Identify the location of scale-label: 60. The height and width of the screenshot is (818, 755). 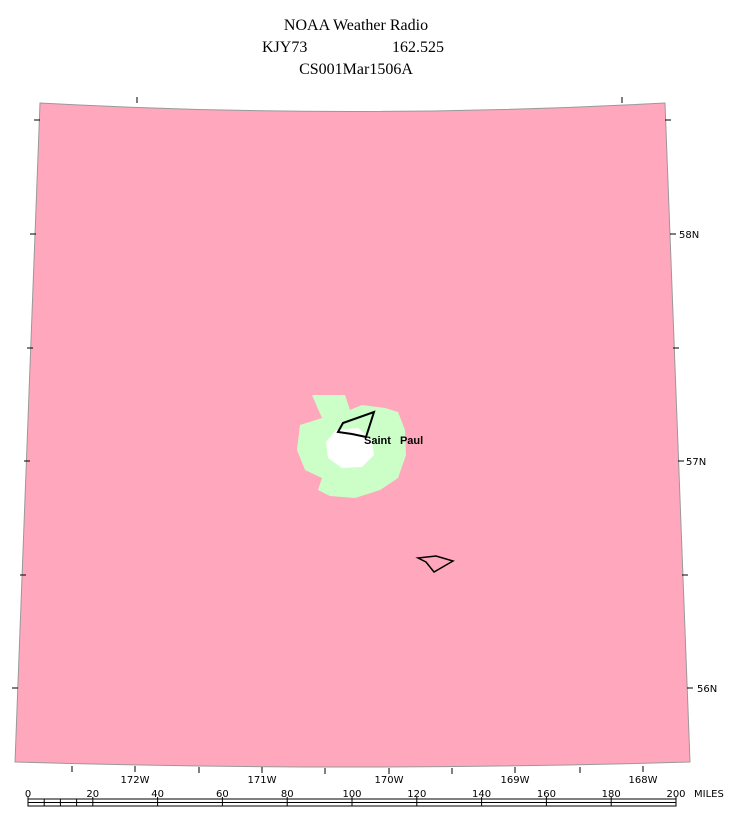
(222, 794).